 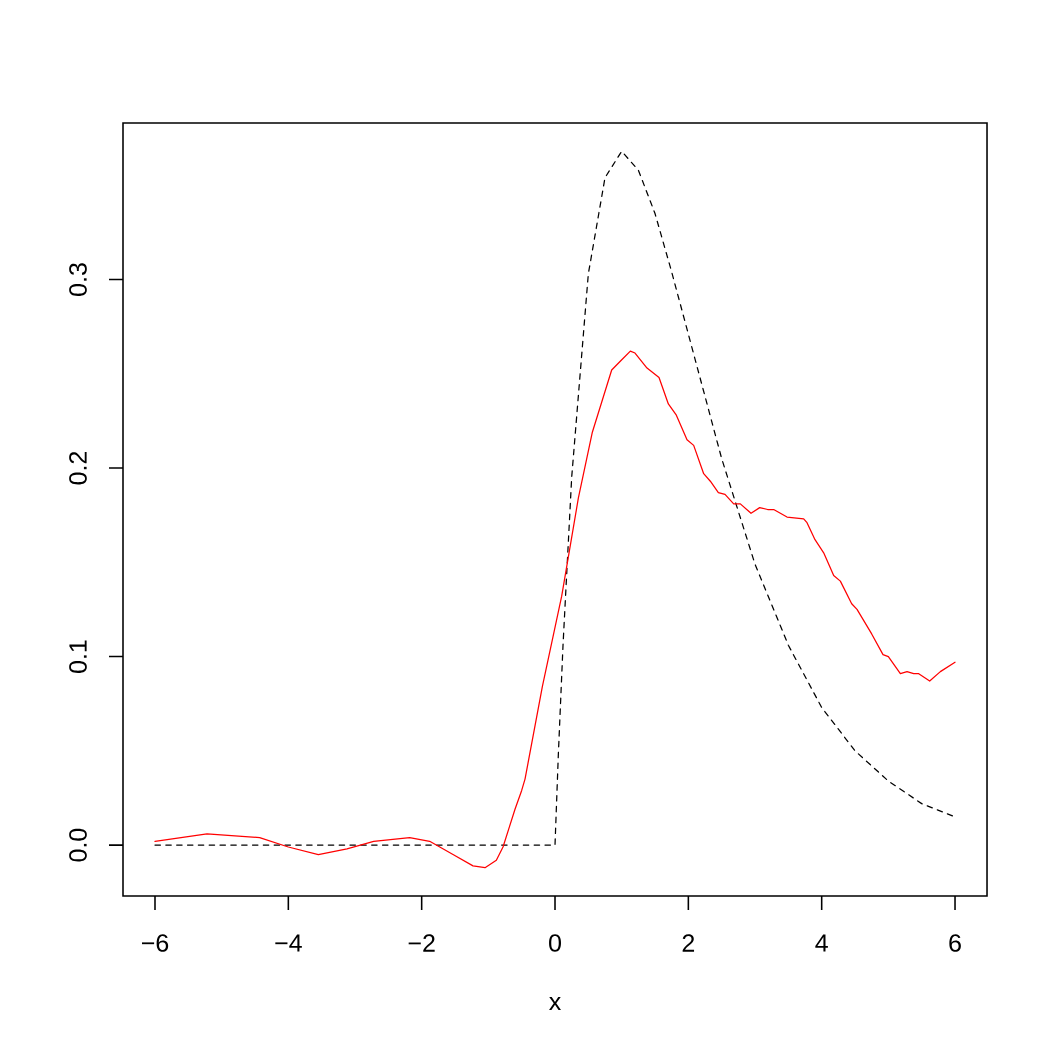 I want to click on x-tick-label: 0, so click(x=555, y=943).